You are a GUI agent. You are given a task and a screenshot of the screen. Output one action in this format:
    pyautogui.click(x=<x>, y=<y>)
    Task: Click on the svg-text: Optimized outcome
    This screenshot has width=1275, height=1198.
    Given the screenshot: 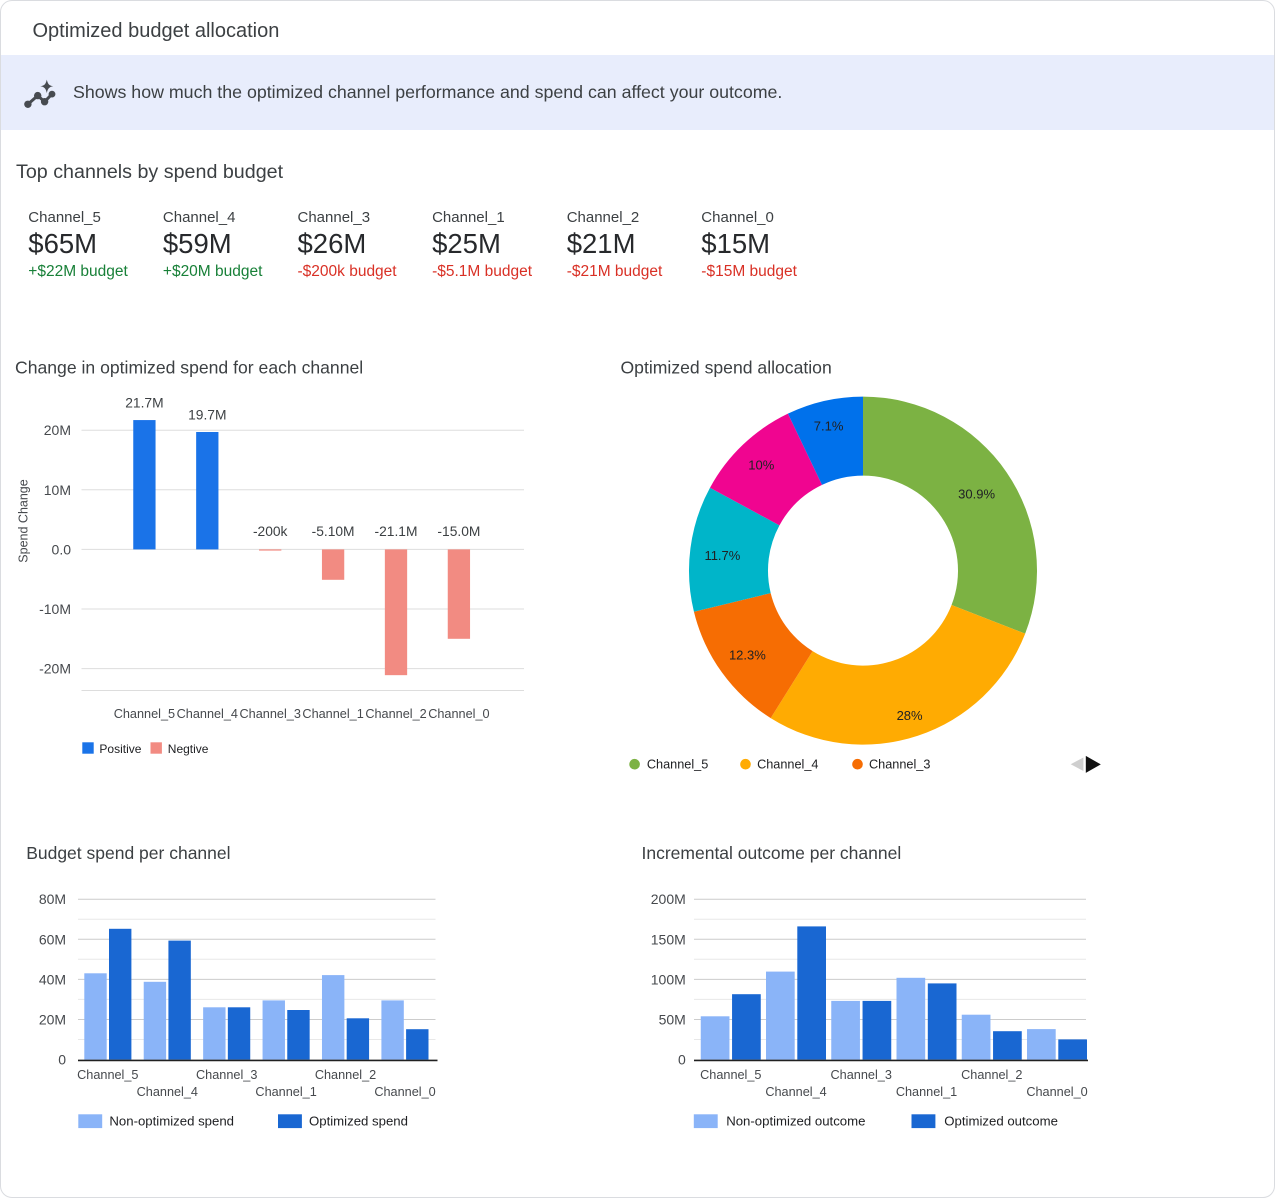 What is the action you would take?
    pyautogui.click(x=1001, y=1120)
    